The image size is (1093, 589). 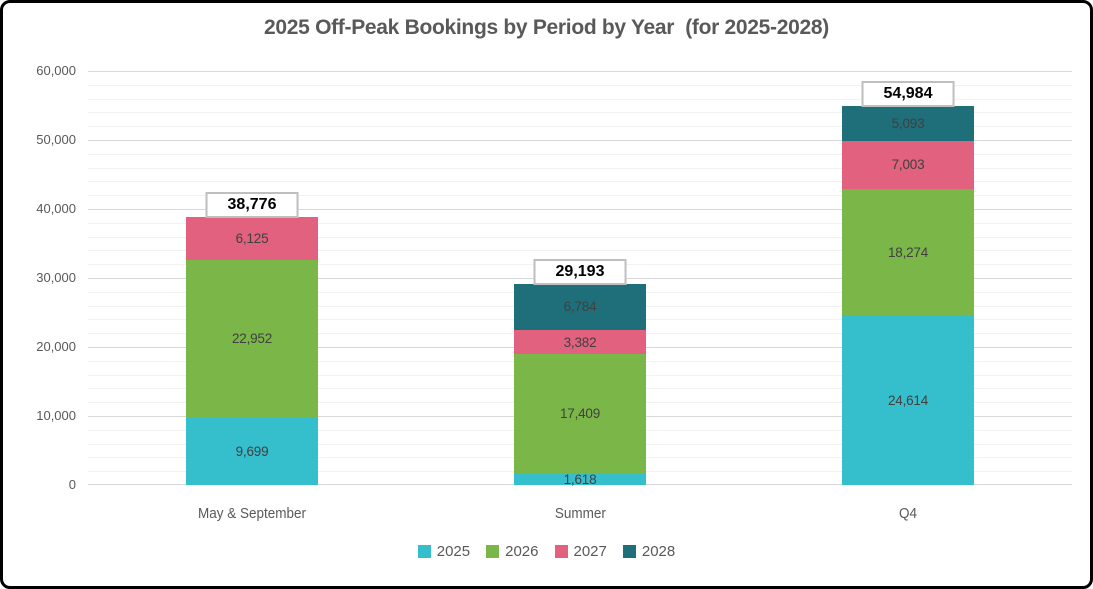 I want to click on bar-segment-2026: 22,952, so click(x=252, y=339).